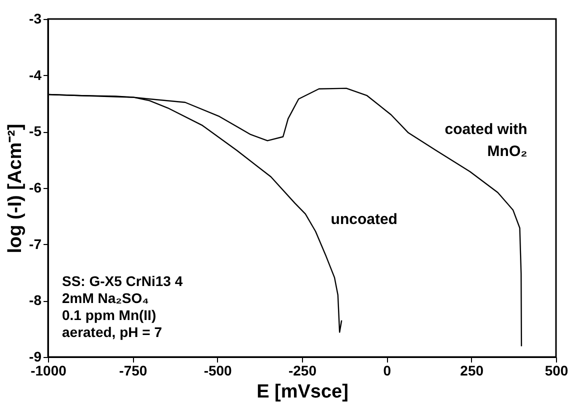  I want to click on x-tick-label: 0, so click(387, 370).